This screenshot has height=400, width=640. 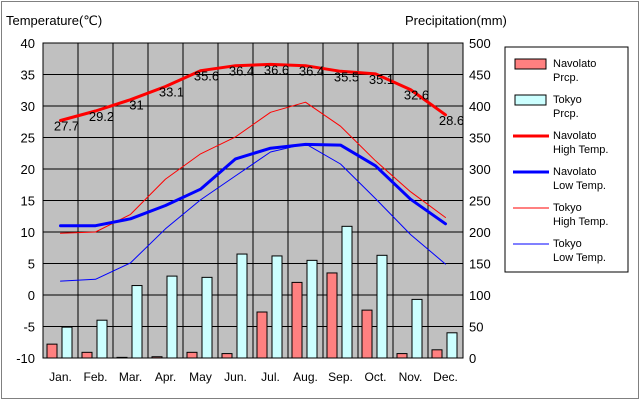 What do you see at coordinates (346, 76) in the screenshot?
I see `data-label: 35.5` at bounding box center [346, 76].